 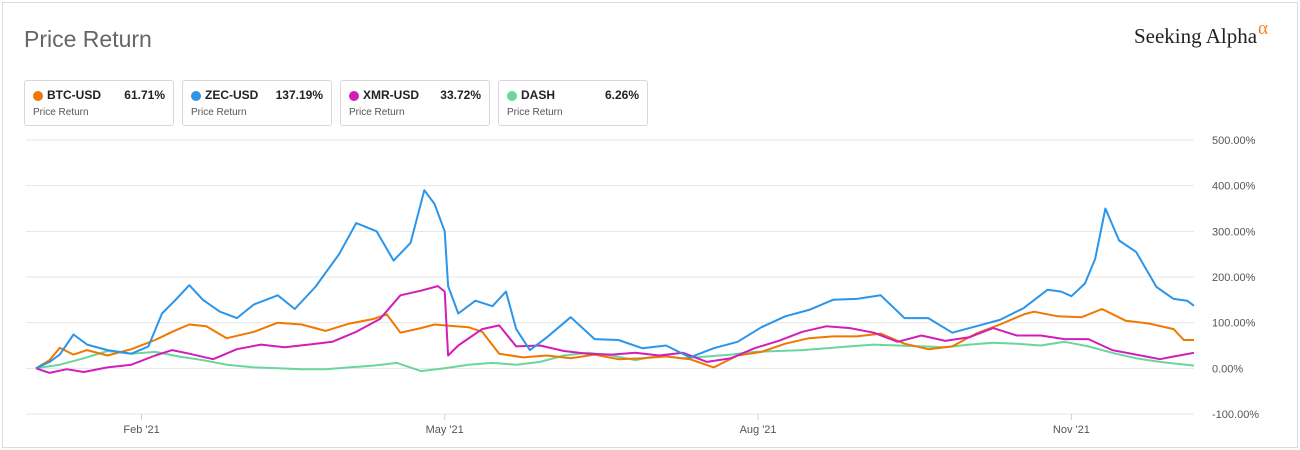 I want to click on y-tick-label: 200.00%, so click(x=1234, y=278).